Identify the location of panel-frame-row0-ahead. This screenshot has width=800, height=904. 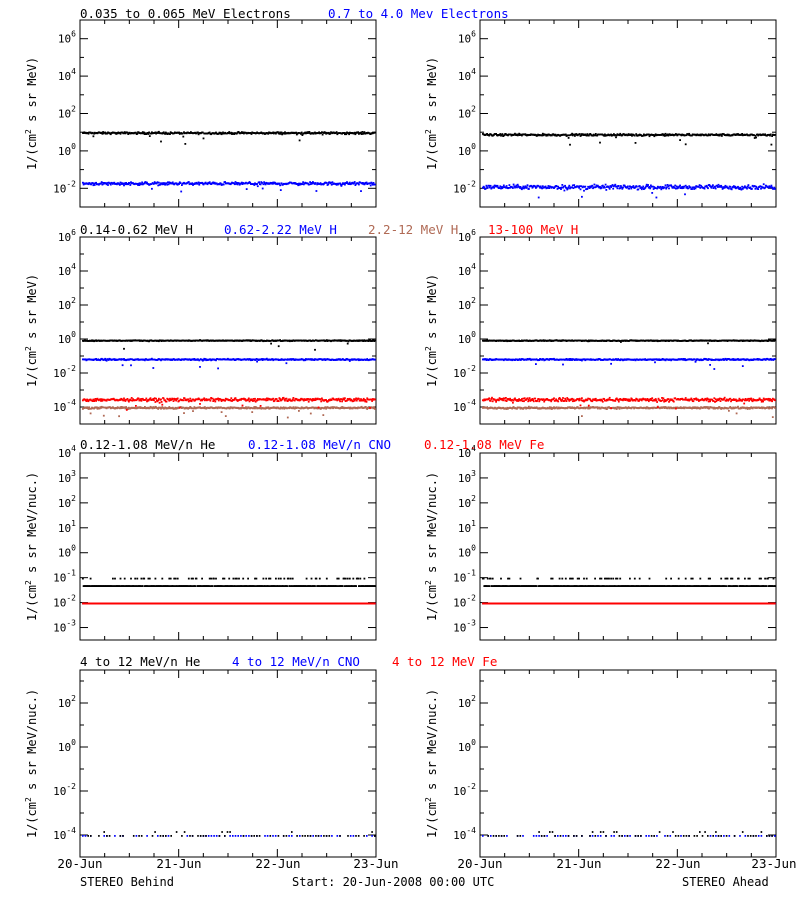
(628, 113).